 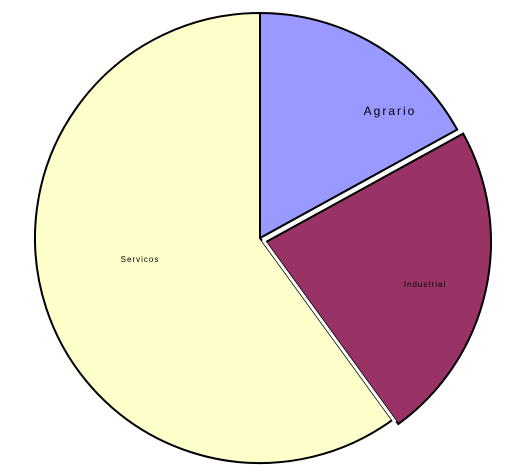 What do you see at coordinates (390, 111) in the screenshot?
I see `slice-label-agrario: Agrario` at bounding box center [390, 111].